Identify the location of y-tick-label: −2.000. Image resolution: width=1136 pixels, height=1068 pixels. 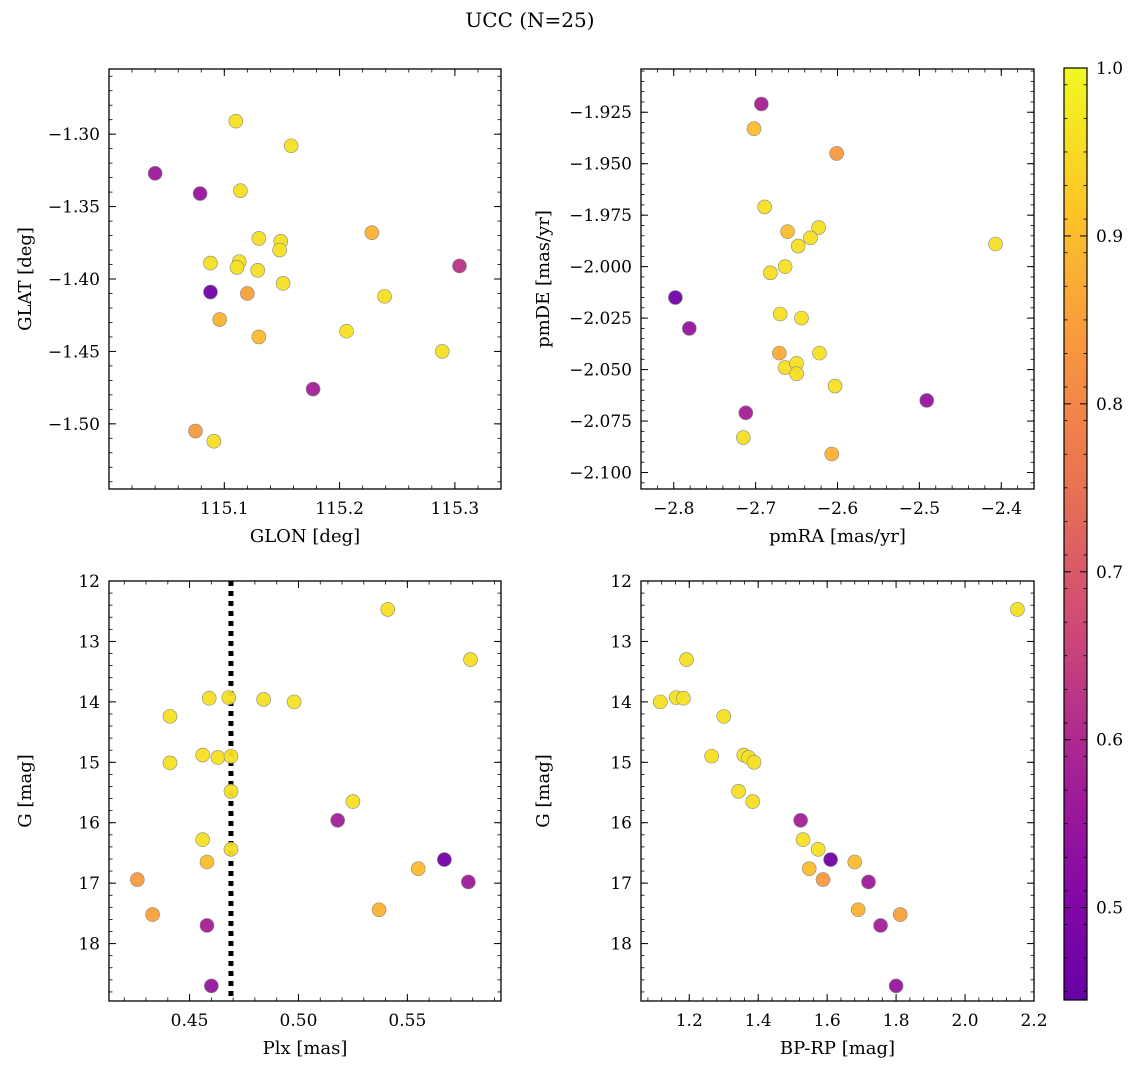
(600, 268).